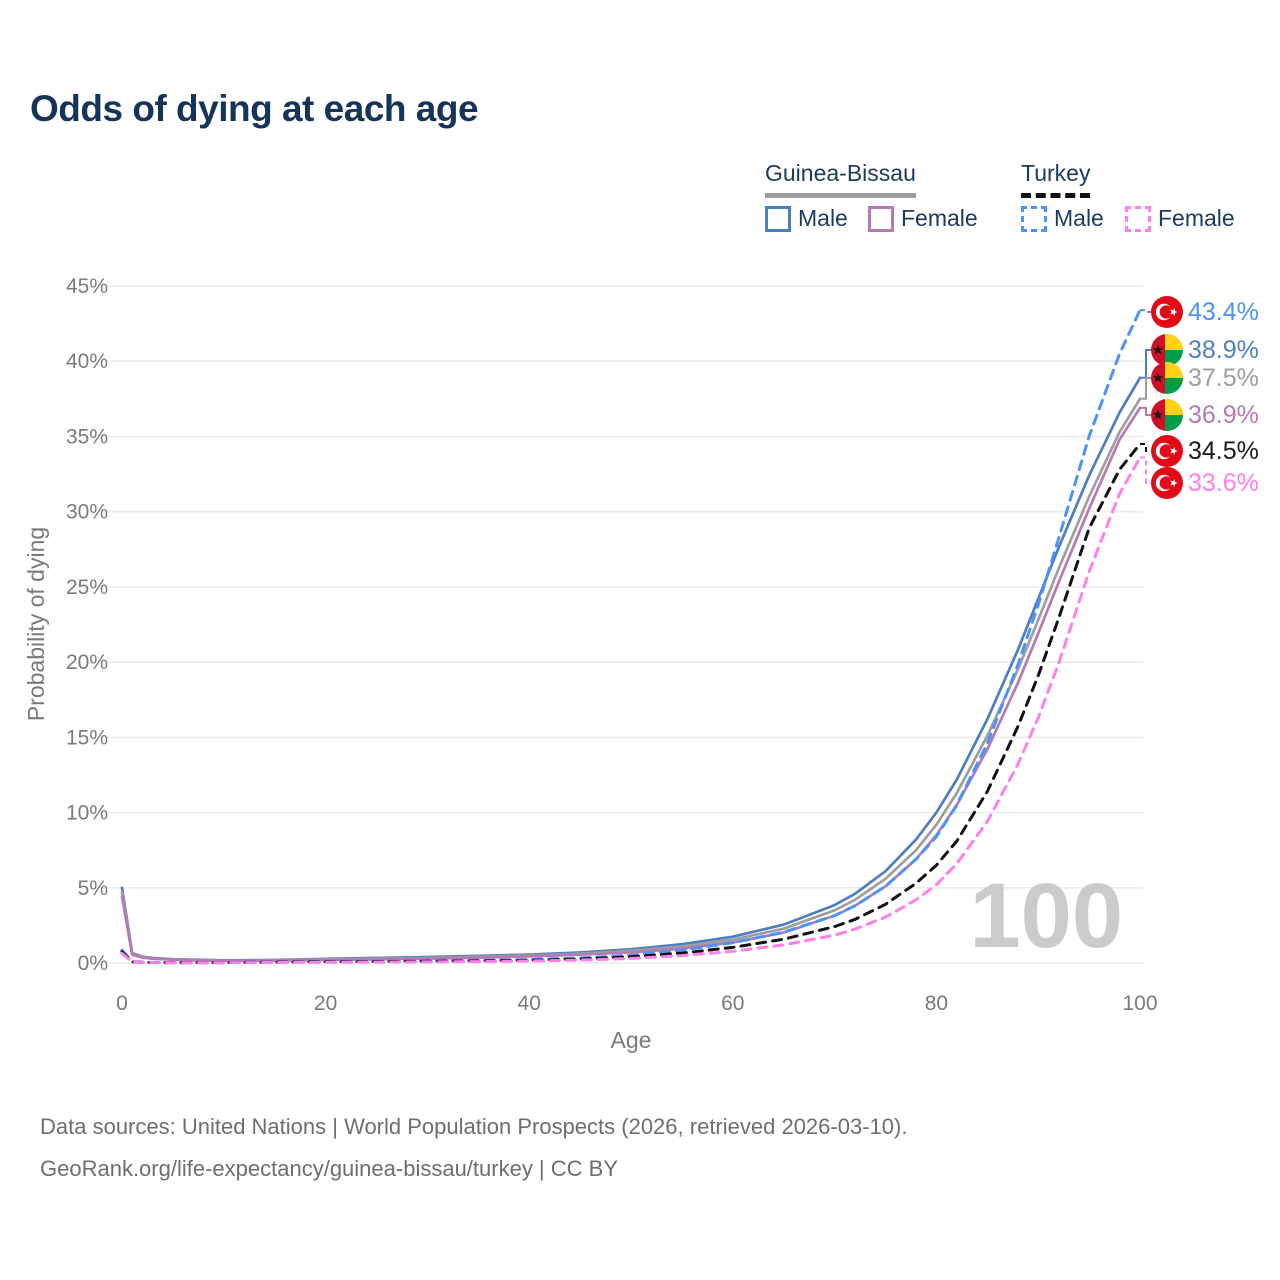 This screenshot has width=1280, height=1280. Describe the element at coordinates (732, 1003) in the screenshot. I see `x-tick-label: 60` at that location.